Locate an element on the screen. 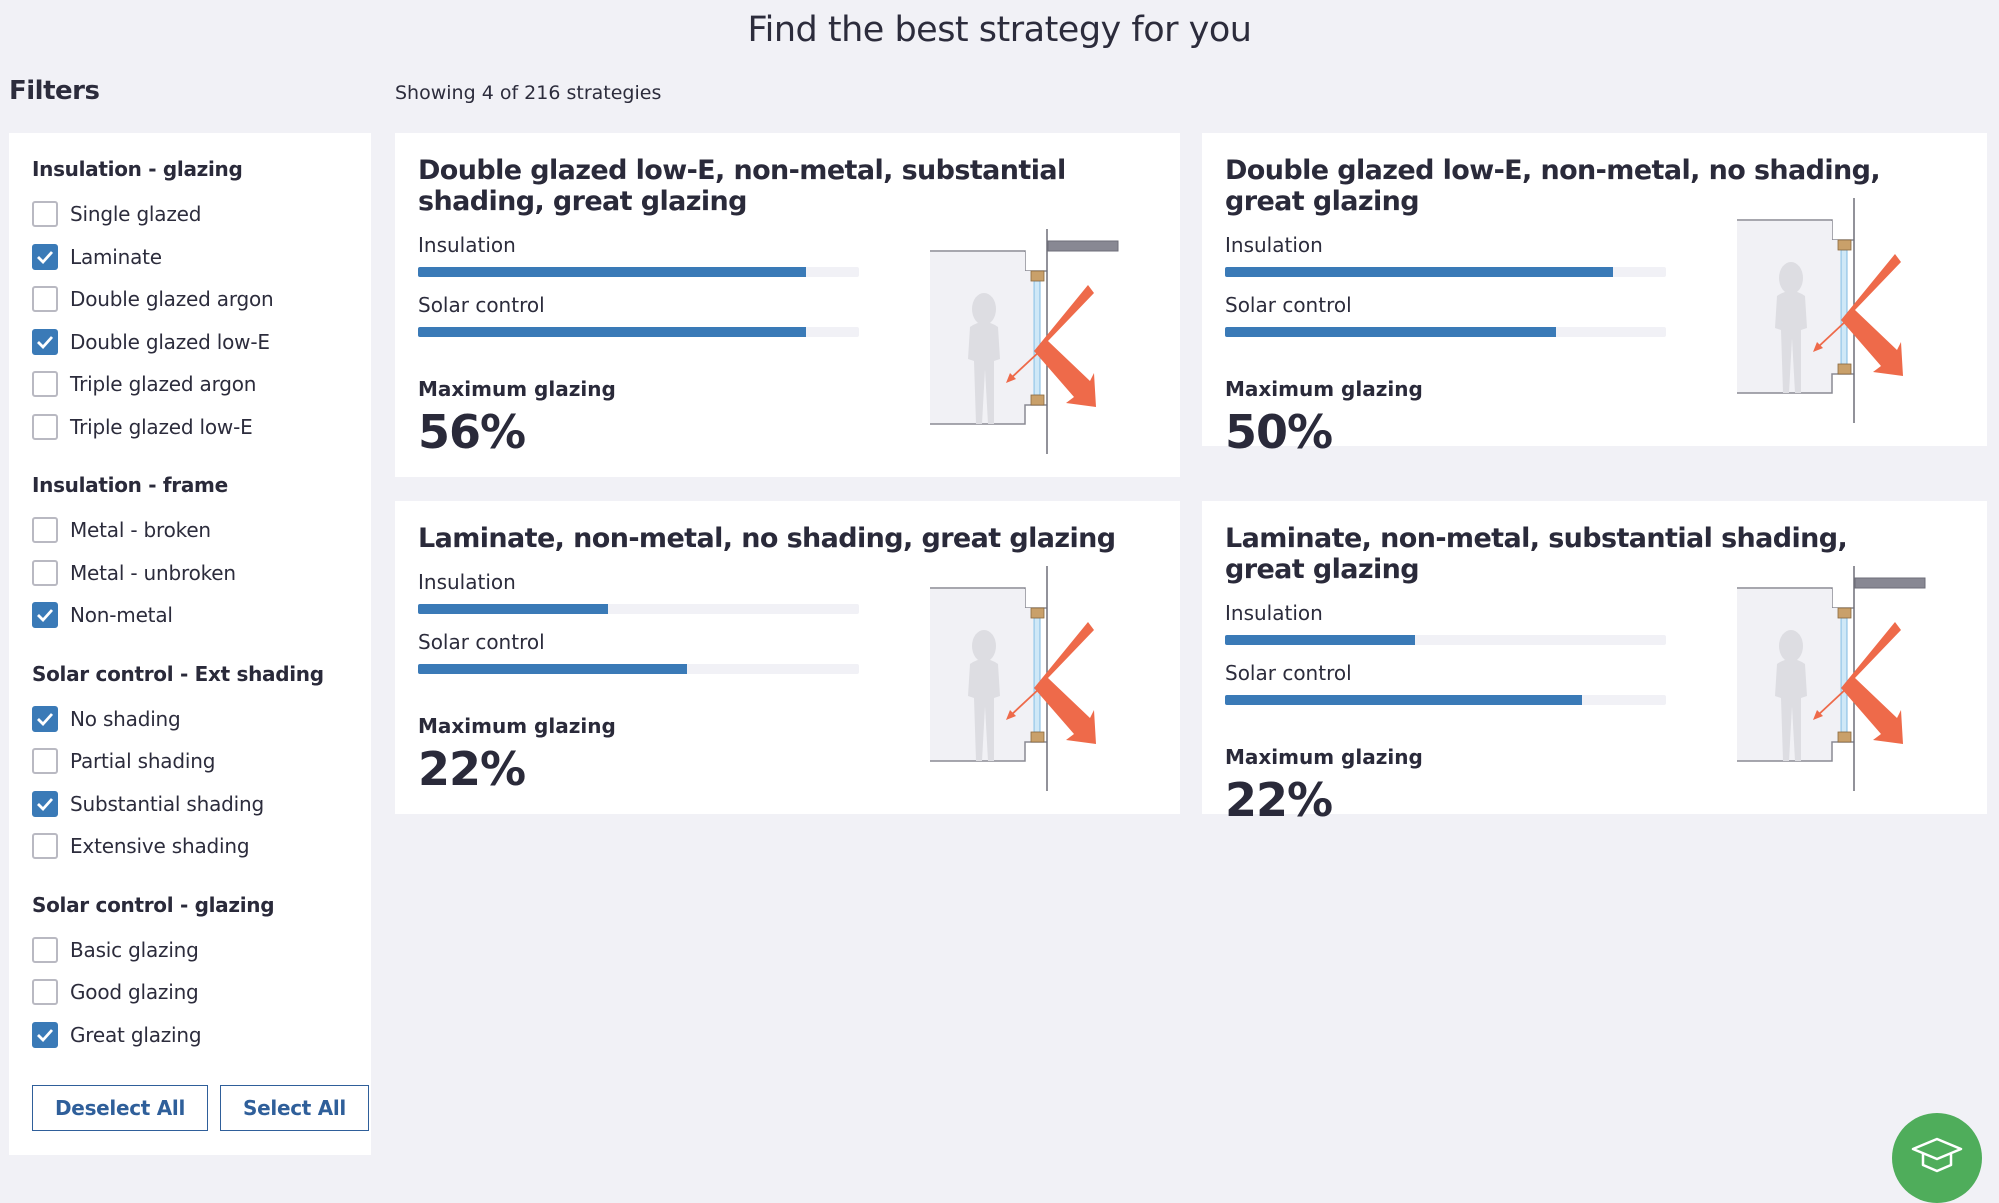 This screenshot has width=1999, height=1203. filter-option-label: Good glazing is located at coordinates (134, 992).